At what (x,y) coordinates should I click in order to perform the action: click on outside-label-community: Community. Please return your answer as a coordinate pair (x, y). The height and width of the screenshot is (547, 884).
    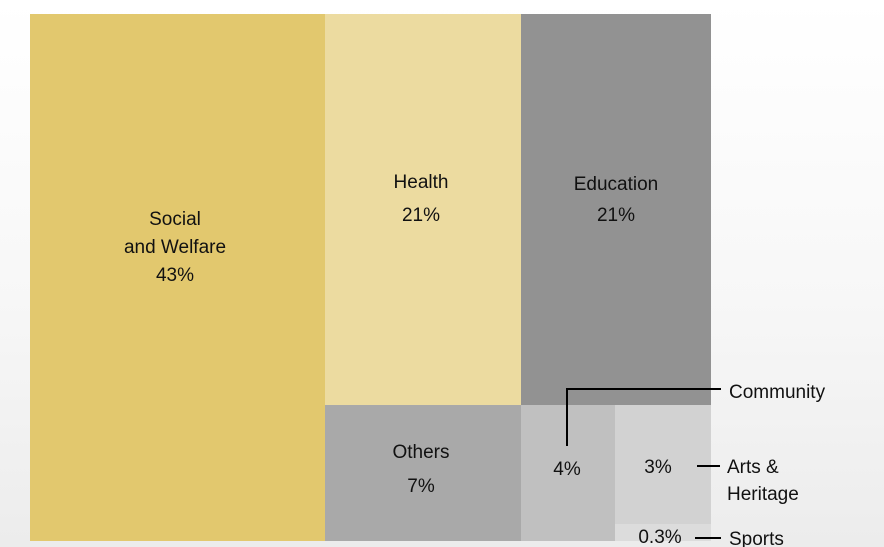
    Looking at the image, I should click on (777, 392).